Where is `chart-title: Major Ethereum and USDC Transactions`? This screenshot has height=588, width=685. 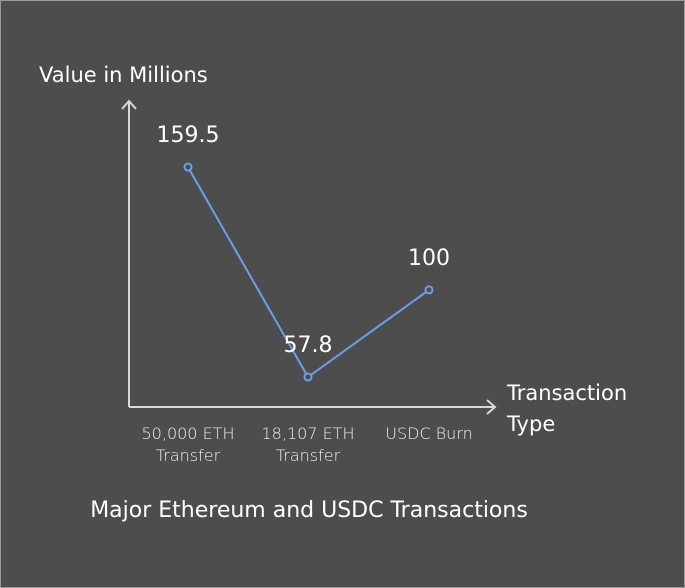
chart-title: Major Ethereum and USDC Transactions is located at coordinates (309, 510).